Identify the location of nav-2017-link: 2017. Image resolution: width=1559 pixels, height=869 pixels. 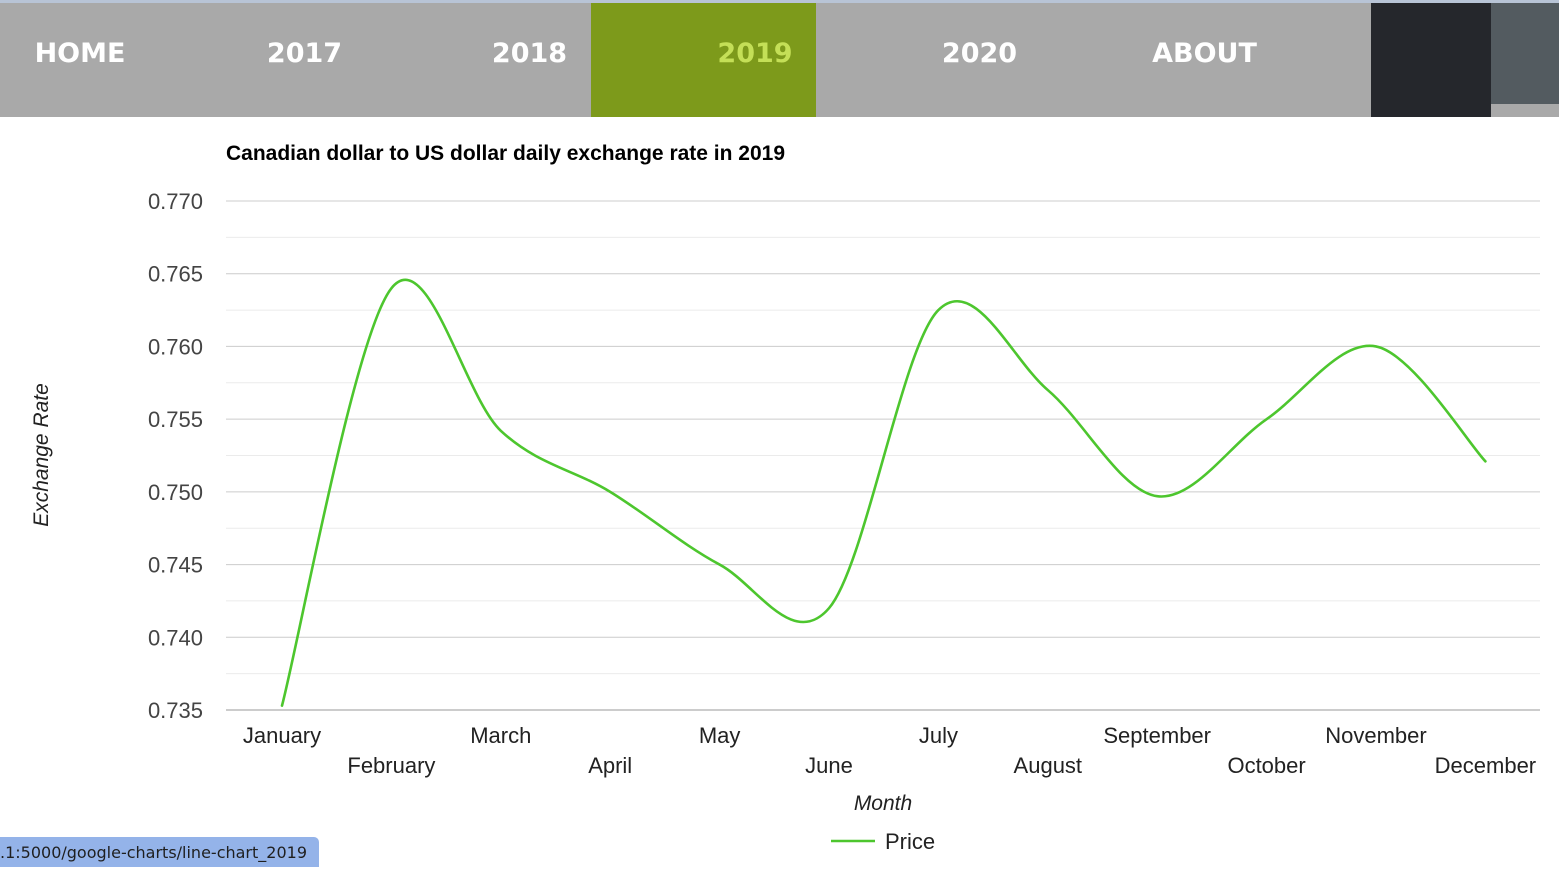
(304, 53).